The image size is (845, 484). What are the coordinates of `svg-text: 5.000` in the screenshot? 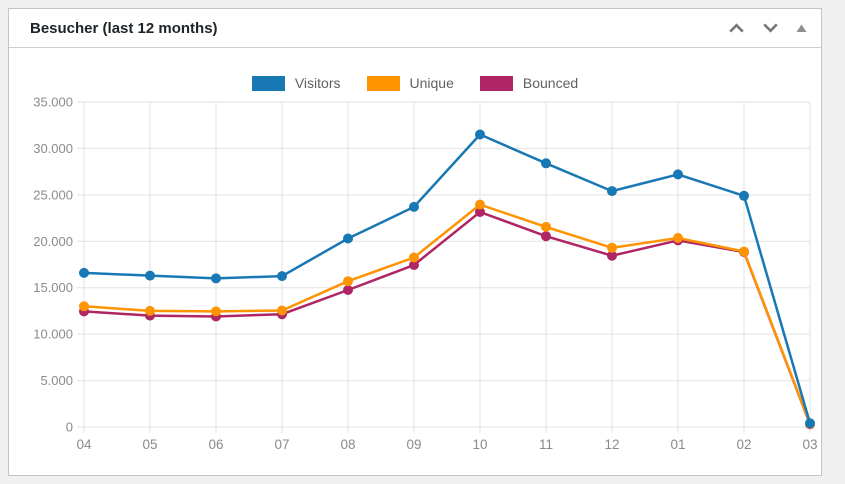 It's located at (56, 380).